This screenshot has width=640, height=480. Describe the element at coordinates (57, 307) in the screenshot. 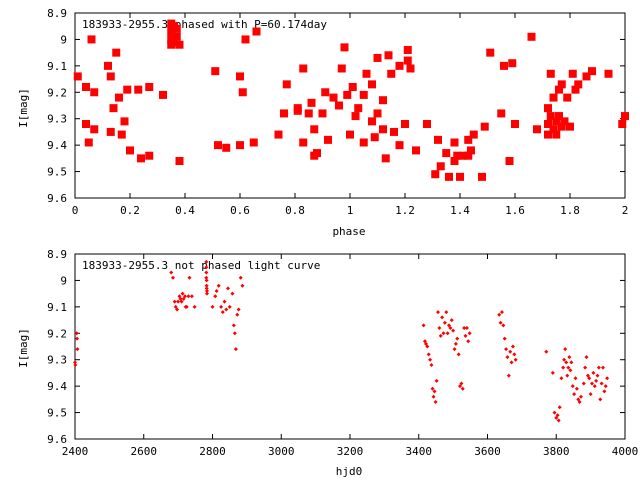

I see `unphased-y-tick-label: 9.1` at that location.